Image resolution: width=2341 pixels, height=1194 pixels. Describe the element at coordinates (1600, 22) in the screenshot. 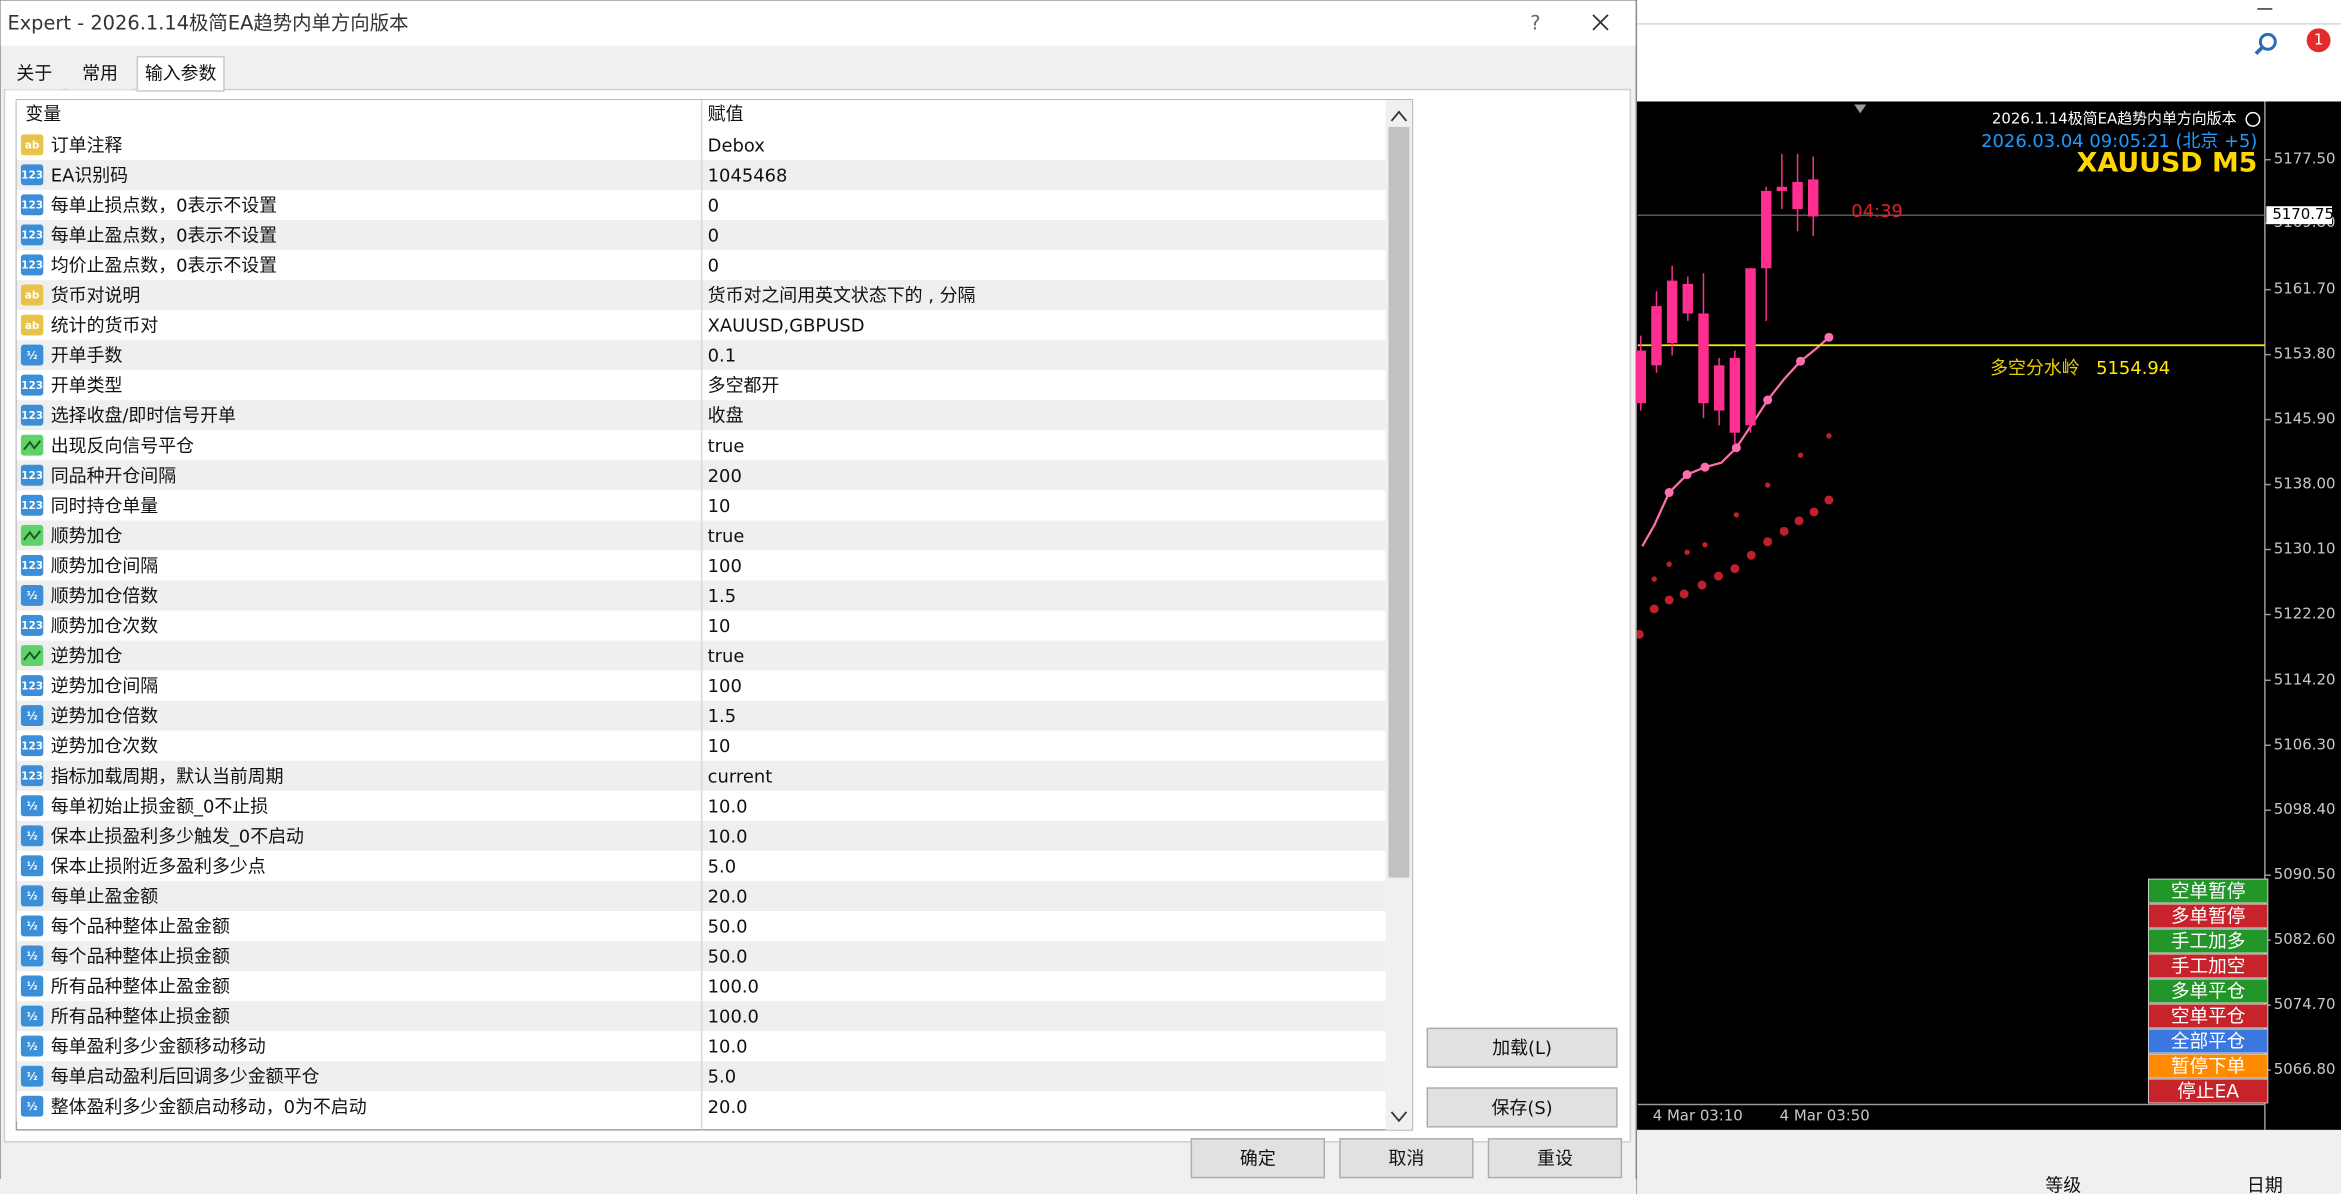

I see `close-button` at that location.